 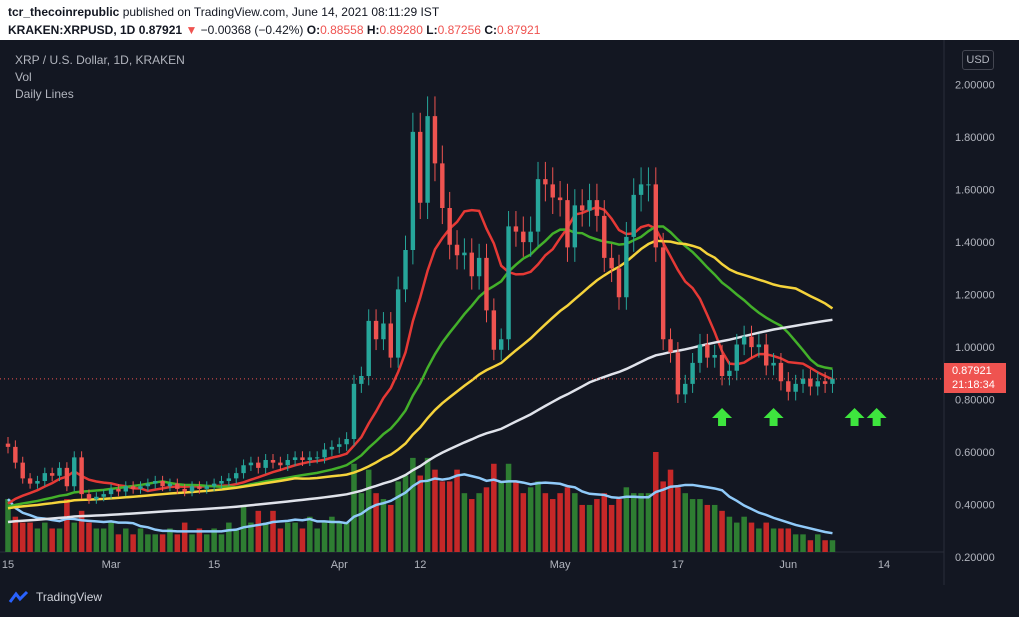 What do you see at coordinates (981, 312) in the screenshot?
I see `price-scale` at bounding box center [981, 312].